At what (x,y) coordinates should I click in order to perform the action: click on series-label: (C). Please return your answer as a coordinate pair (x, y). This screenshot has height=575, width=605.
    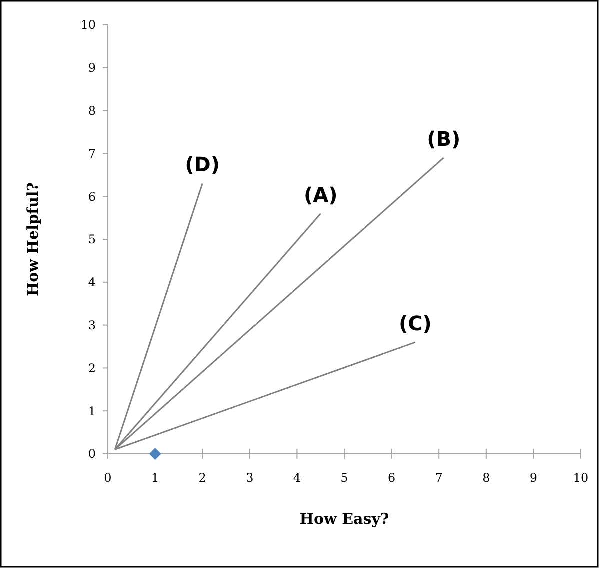
    Looking at the image, I should click on (415, 323).